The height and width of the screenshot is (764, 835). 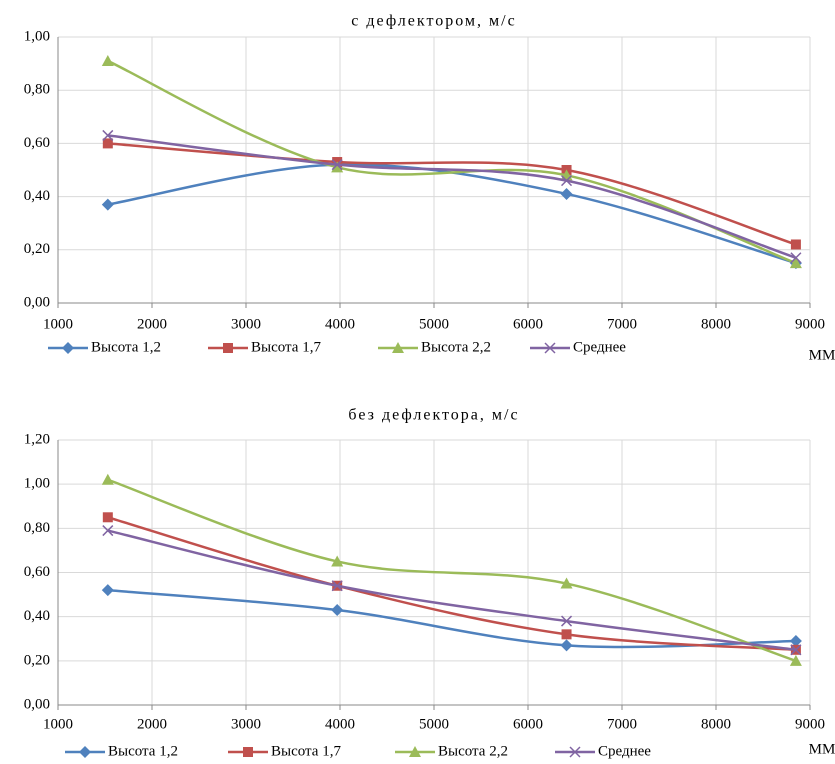 I want to click on y-tick-label: 1,20, so click(x=37, y=439).